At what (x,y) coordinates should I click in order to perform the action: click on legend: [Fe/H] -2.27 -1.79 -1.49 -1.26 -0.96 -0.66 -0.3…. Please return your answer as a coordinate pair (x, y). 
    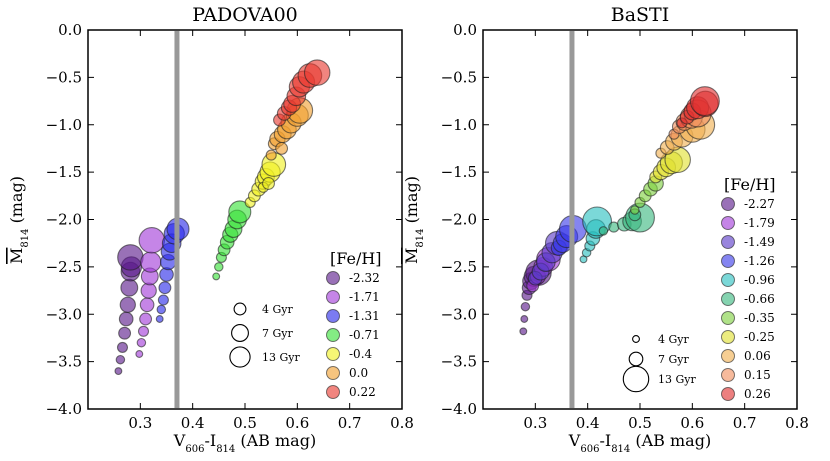
    Looking at the image, I should click on (748, 288).